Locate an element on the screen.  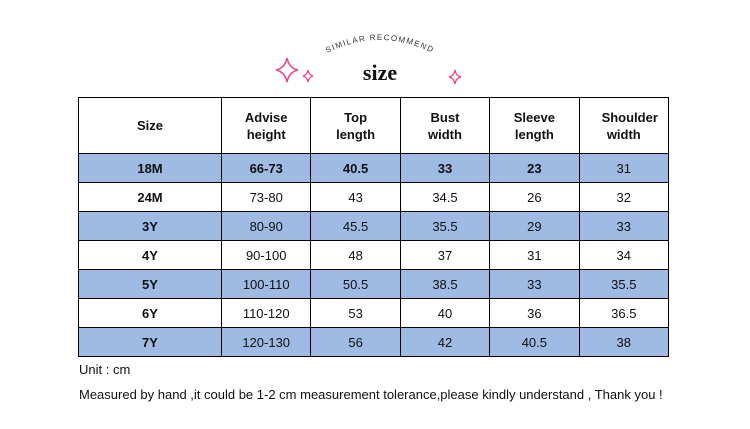
column-header: Bust width is located at coordinates (445, 125).